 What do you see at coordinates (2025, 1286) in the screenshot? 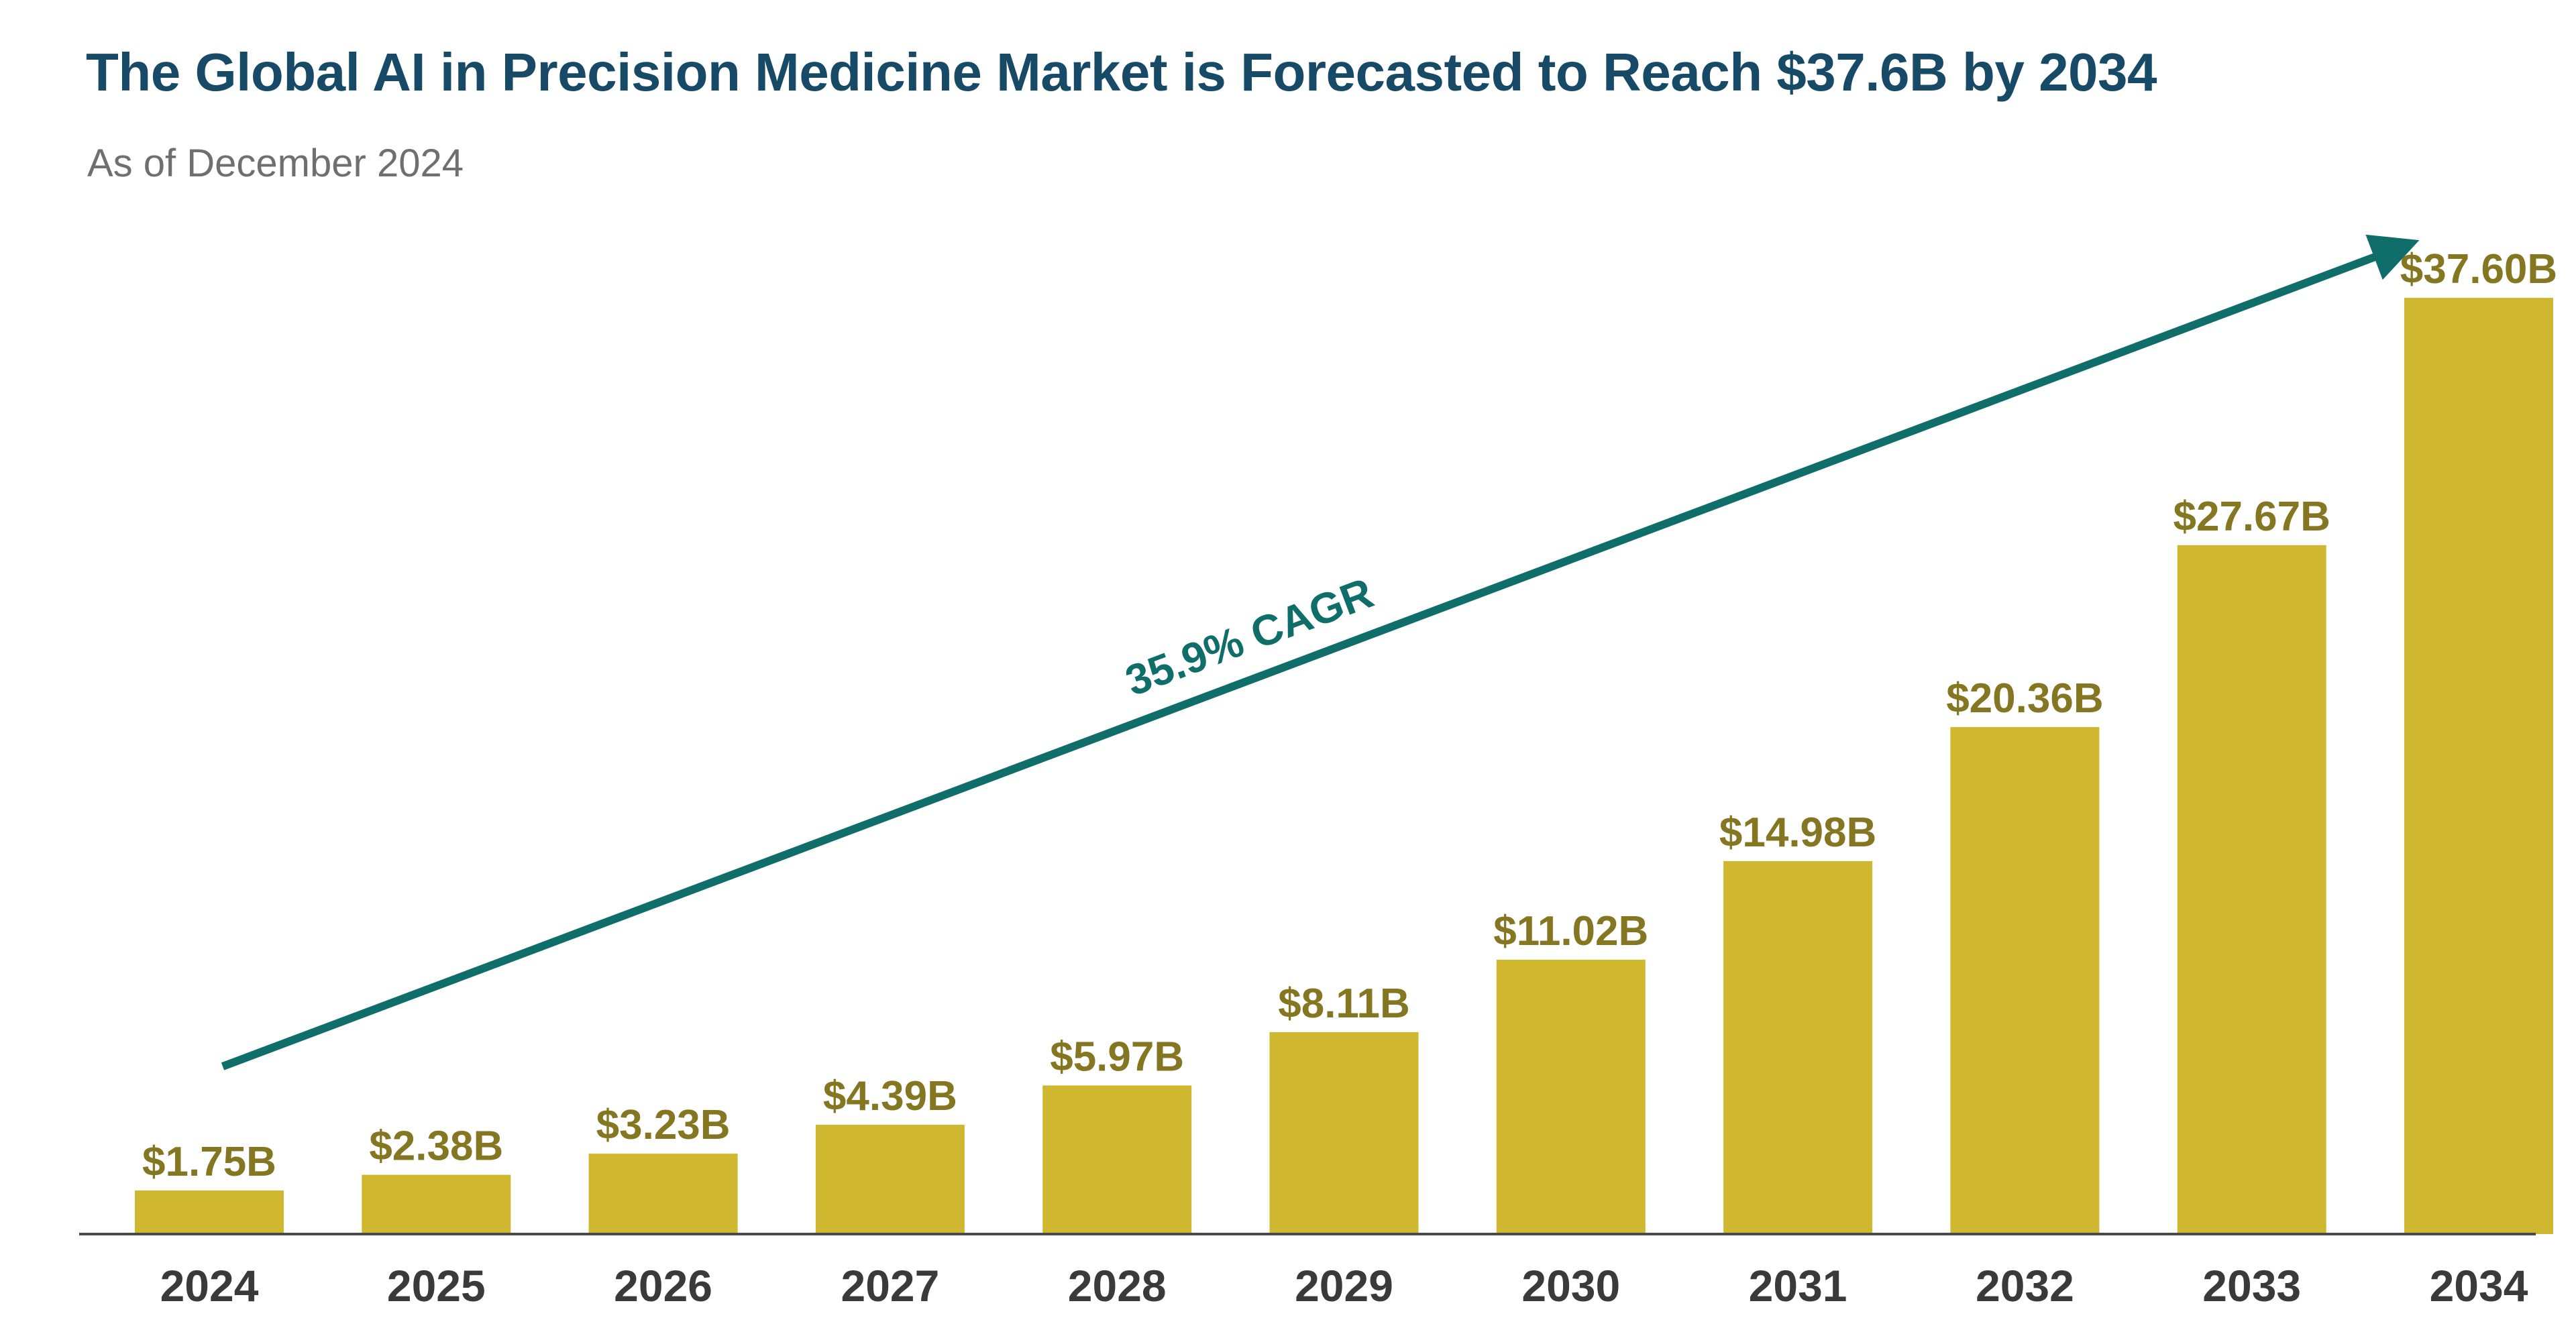
I see `x-tick-label-2032: 2032` at bounding box center [2025, 1286].